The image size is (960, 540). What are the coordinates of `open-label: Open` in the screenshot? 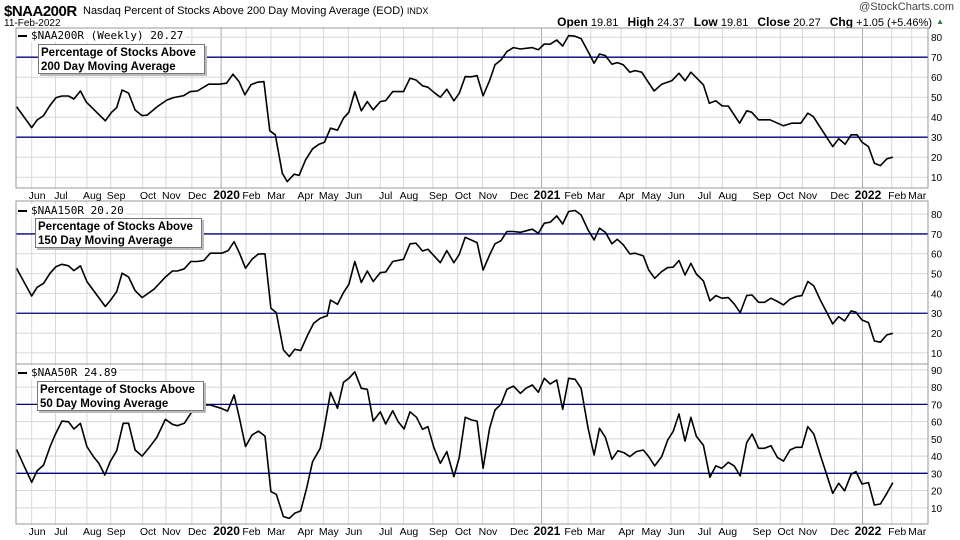 It's located at (572, 22).